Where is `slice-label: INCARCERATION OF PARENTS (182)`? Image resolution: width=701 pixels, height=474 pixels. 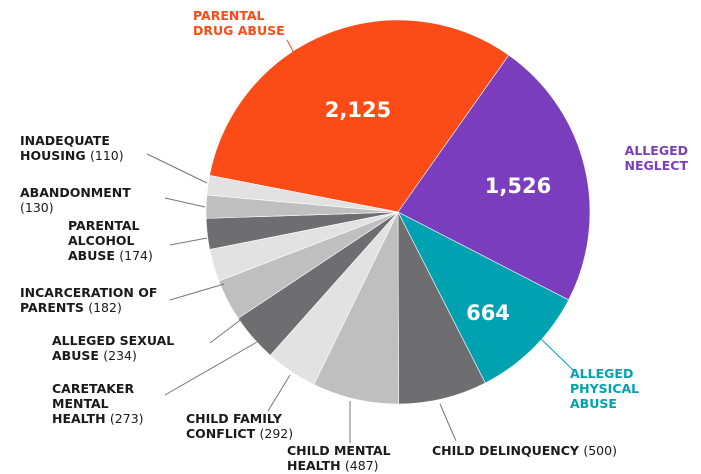 slice-label: INCARCERATION OF PARENTS (182) is located at coordinates (100, 300).